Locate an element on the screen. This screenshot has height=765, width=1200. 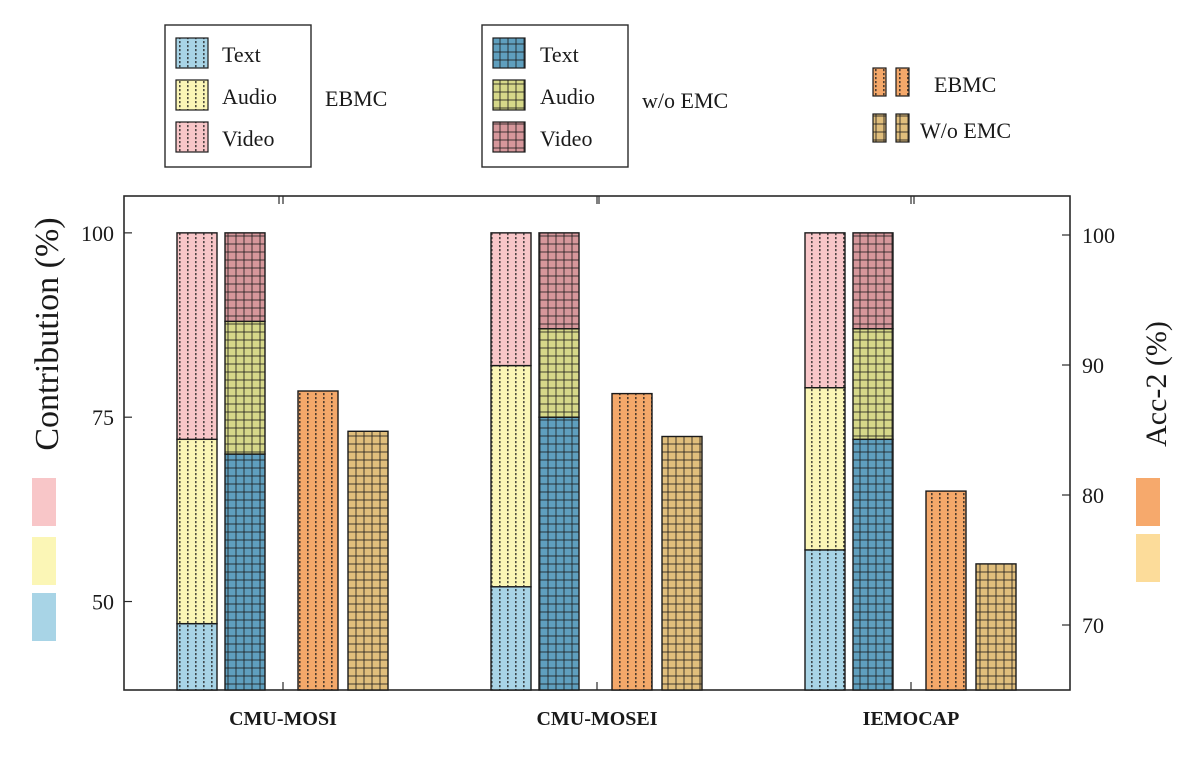
legend-group-label: w/o EMC is located at coordinates (685, 100).